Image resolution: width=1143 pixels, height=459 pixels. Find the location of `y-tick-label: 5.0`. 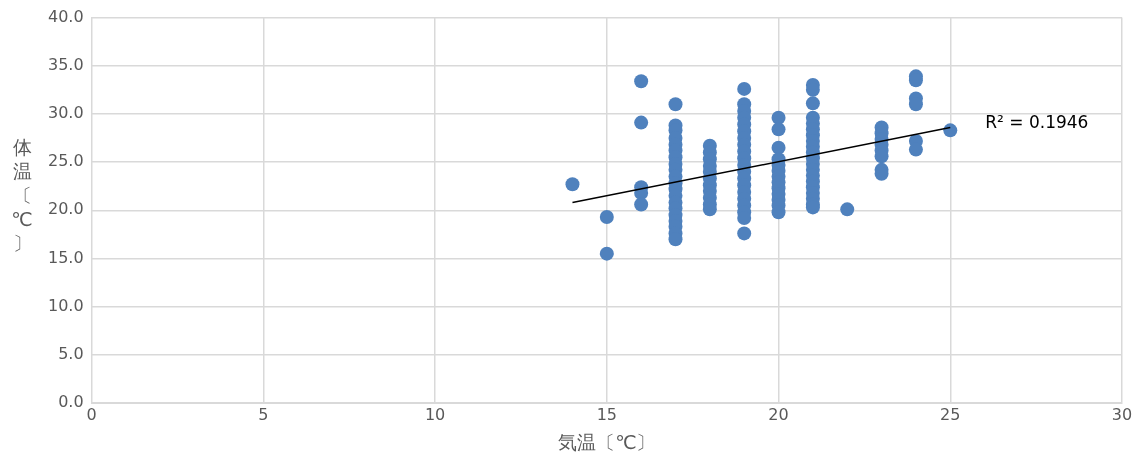

y-tick-label: 5.0 is located at coordinates (71, 353).